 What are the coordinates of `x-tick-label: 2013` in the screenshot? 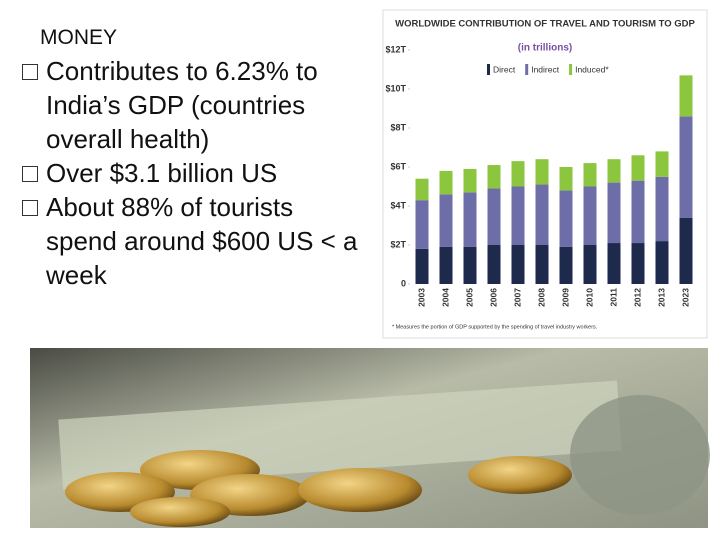 It's located at (661, 297).